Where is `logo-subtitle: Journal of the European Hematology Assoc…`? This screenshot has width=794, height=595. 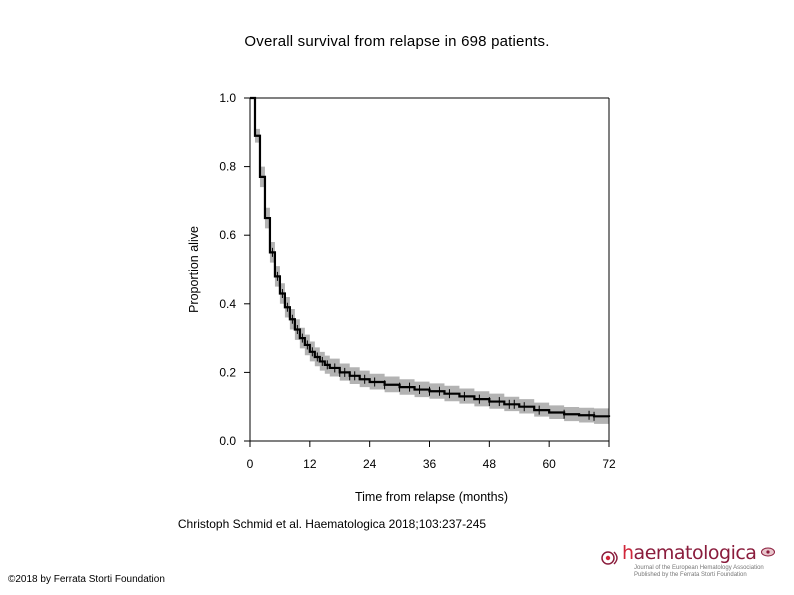
logo-subtitle: Journal of the European Hematology Assoc… is located at coordinates (699, 572).